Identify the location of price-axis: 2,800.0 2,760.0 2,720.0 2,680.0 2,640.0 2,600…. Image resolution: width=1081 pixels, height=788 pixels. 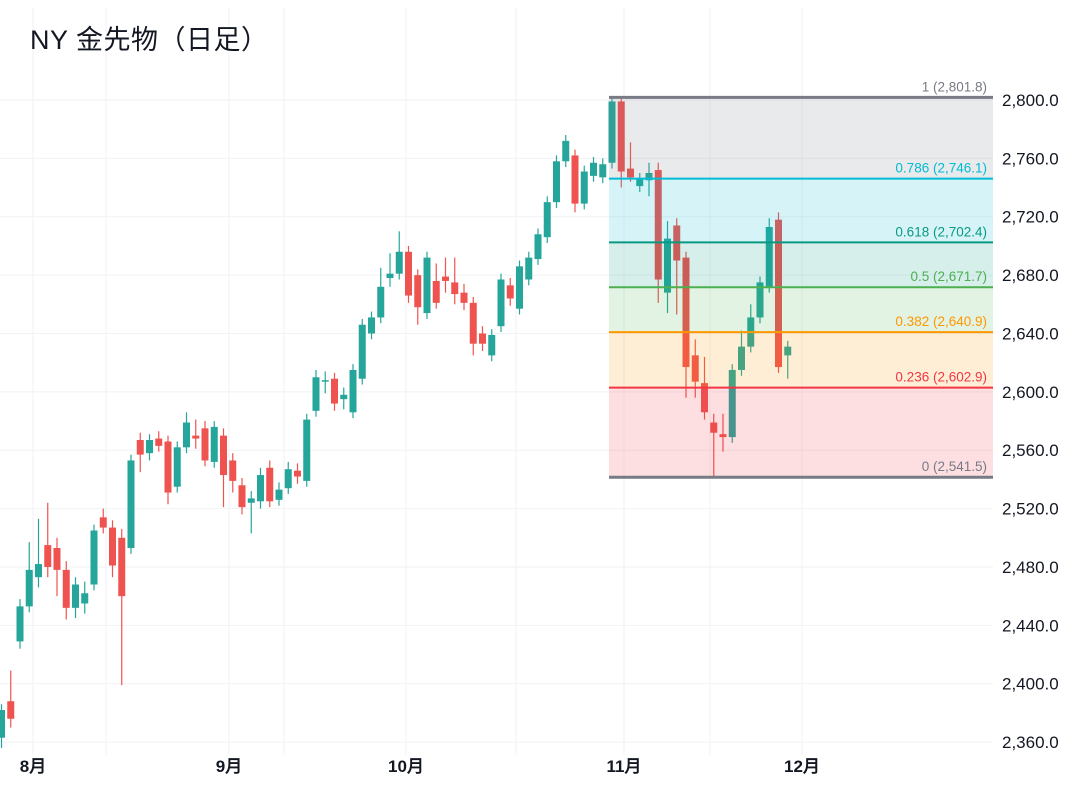
(1030, 421).